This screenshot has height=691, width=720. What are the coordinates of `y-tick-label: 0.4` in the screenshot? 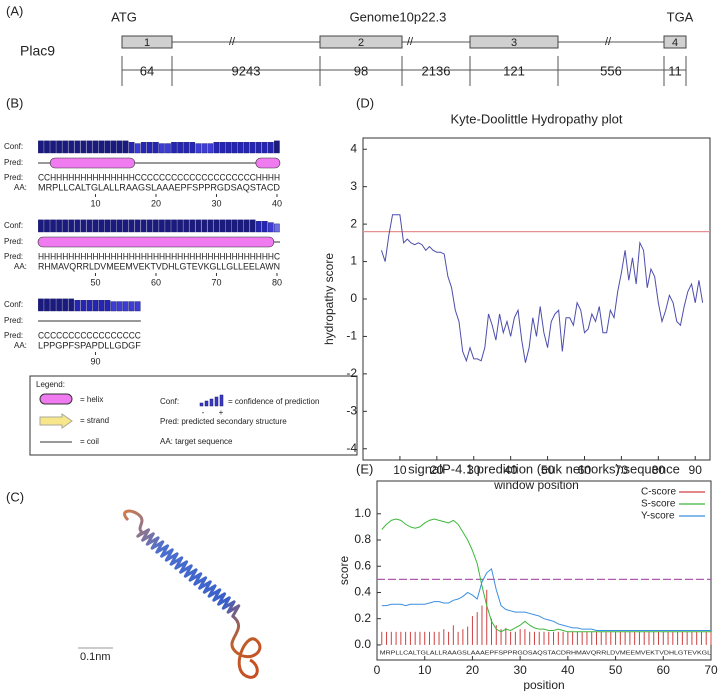 It's located at (362, 592).